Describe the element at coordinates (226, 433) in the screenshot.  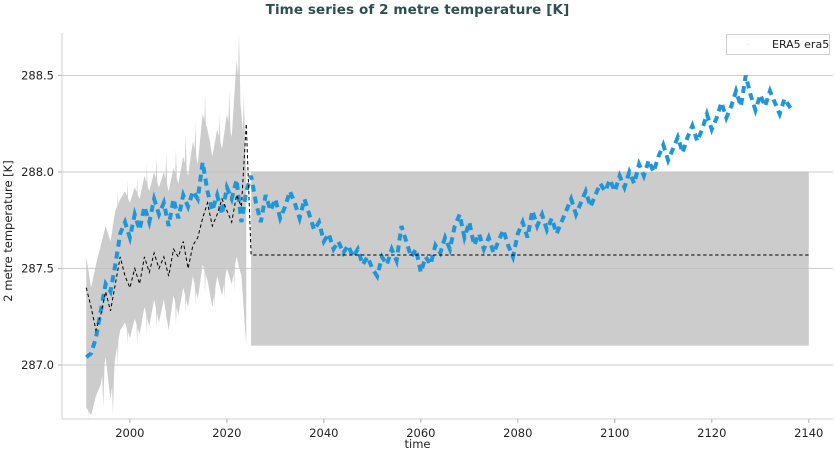
I see `x-tick-label-1: 2020` at that location.